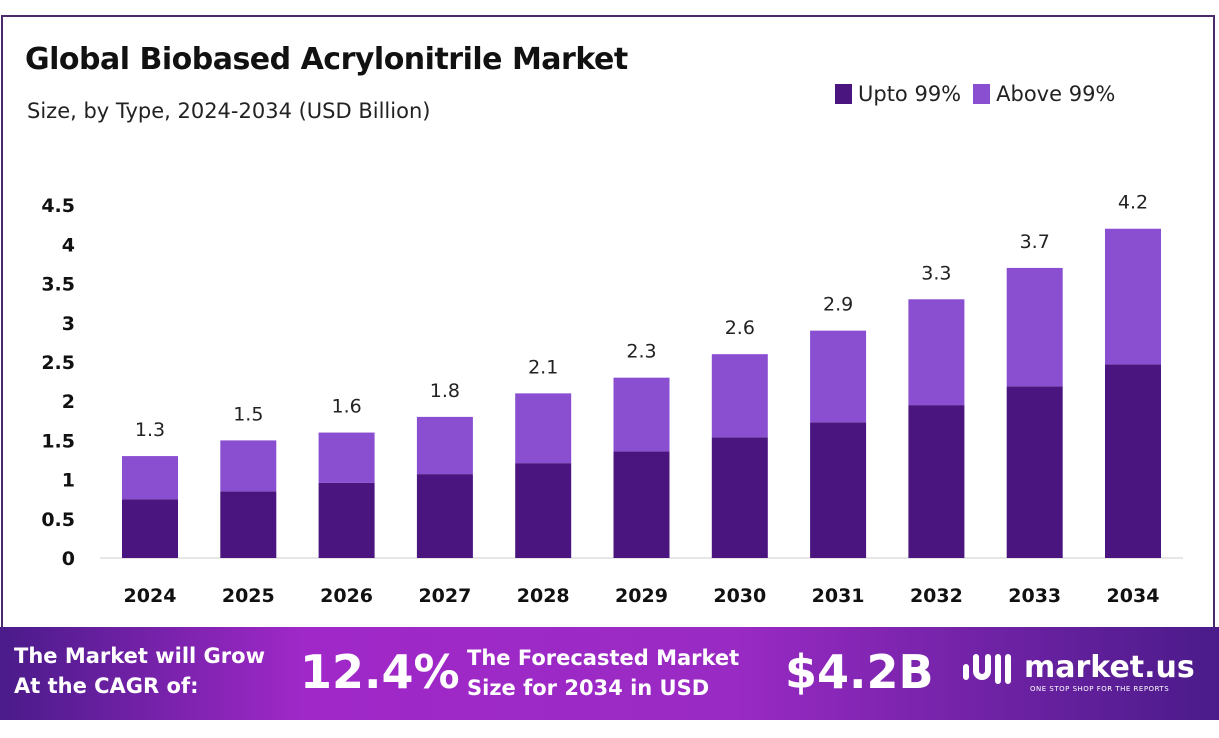 This screenshot has width=1219, height=738. Describe the element at coordinates (838, 596) in the screenshot. I see `x-tick-label: 2031` at that location.